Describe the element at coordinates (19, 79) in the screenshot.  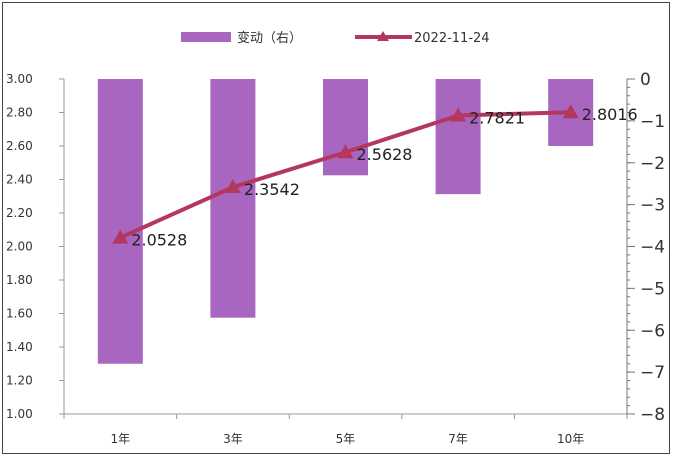
I see `y-left-tick-label: 3.00` at that location.